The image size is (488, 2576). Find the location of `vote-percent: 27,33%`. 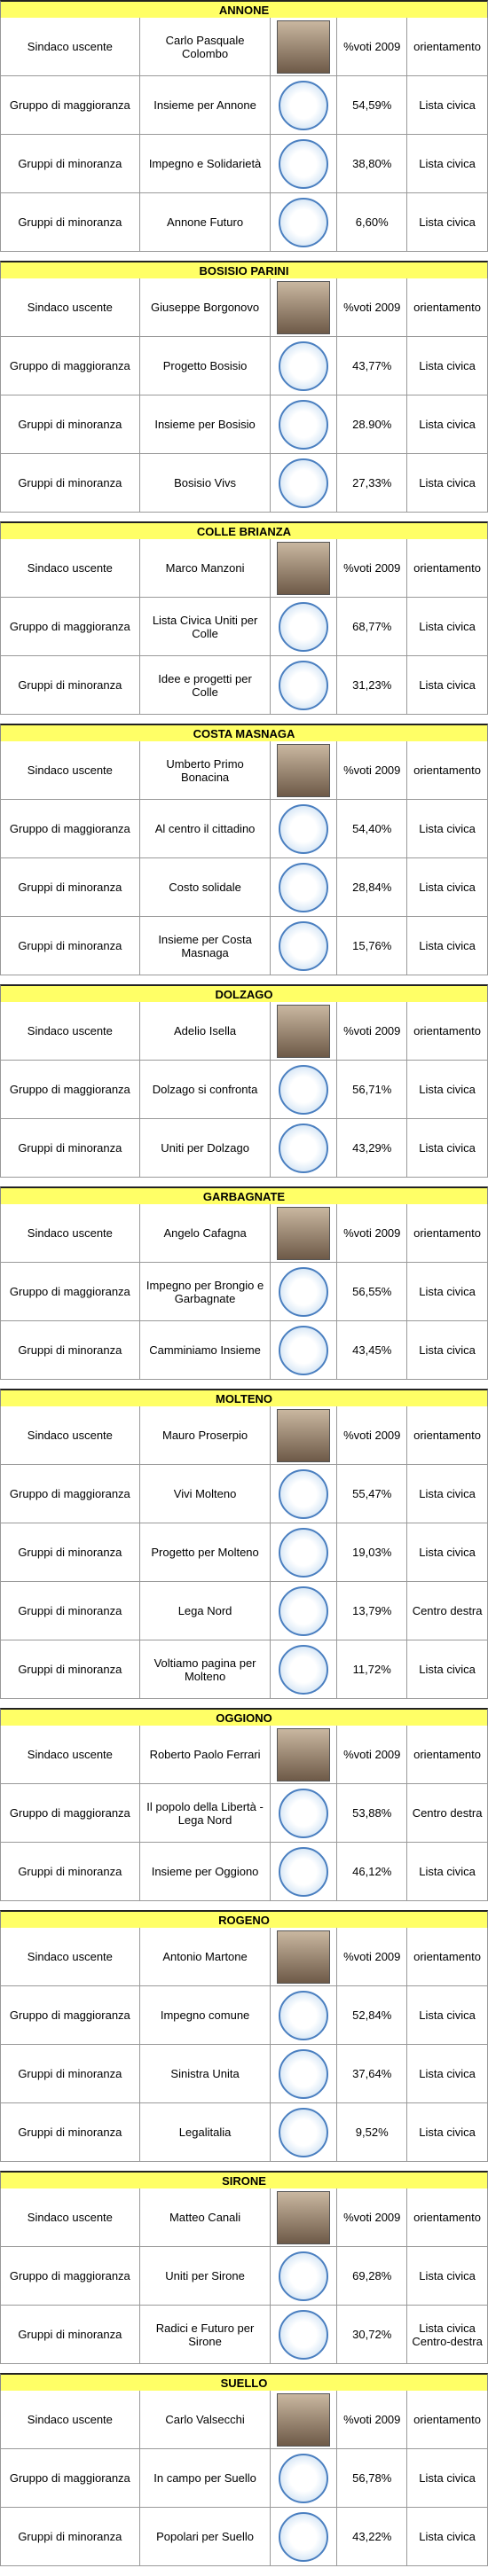

vote-percent: 27,33% is located at coordinates (373, 483).